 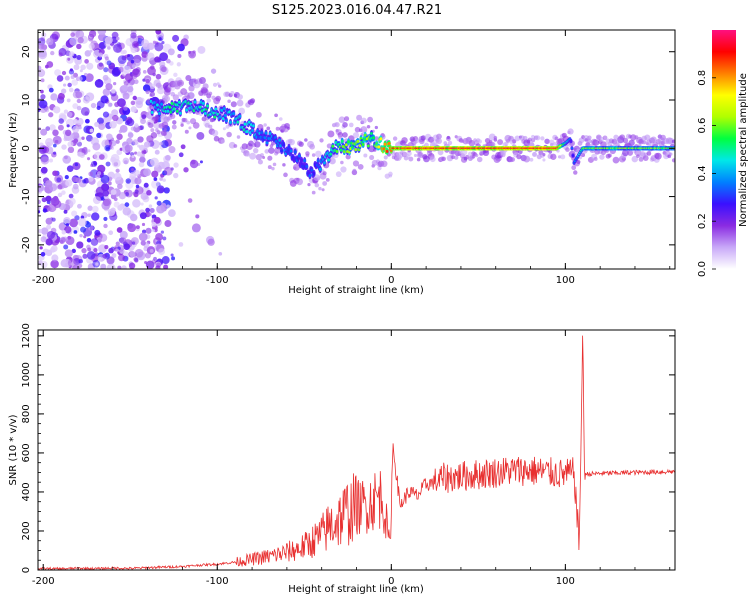 What do you see at coordinates (565, 581) in the screenshot?
I see `x-tick-label: 100` at bounding box center [565, 581].